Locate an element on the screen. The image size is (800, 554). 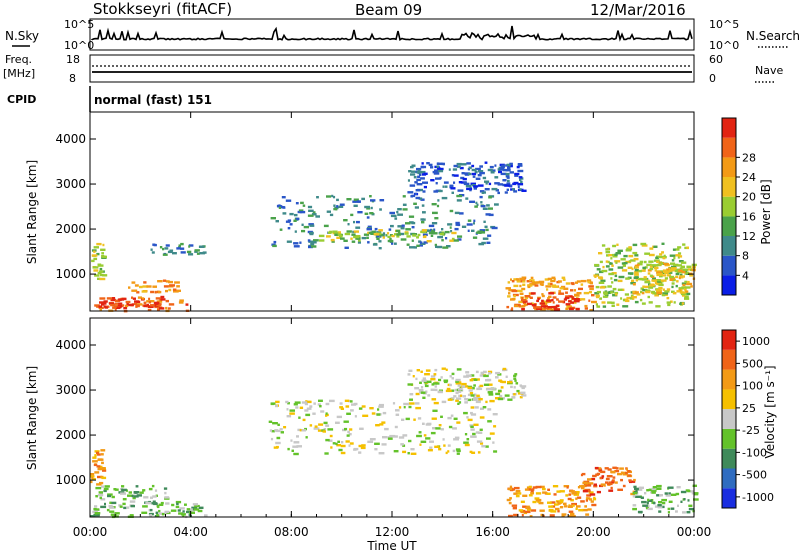
station-title: Stokkseyri (fitACF) is located at coordinates (162, 9).